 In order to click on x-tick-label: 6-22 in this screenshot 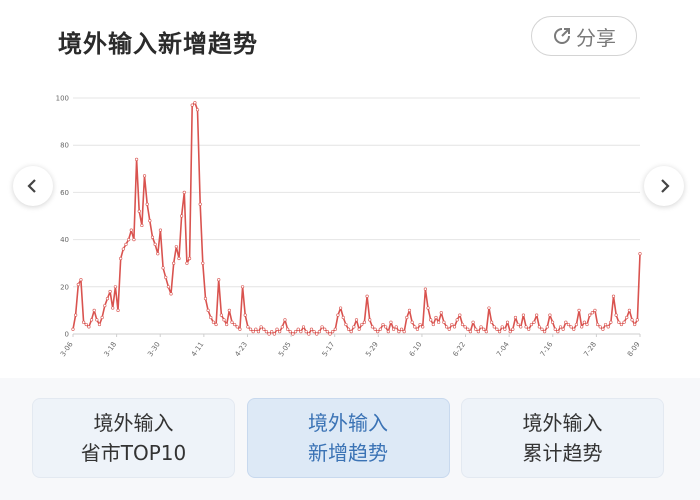, I will do `click(460, 350)`.